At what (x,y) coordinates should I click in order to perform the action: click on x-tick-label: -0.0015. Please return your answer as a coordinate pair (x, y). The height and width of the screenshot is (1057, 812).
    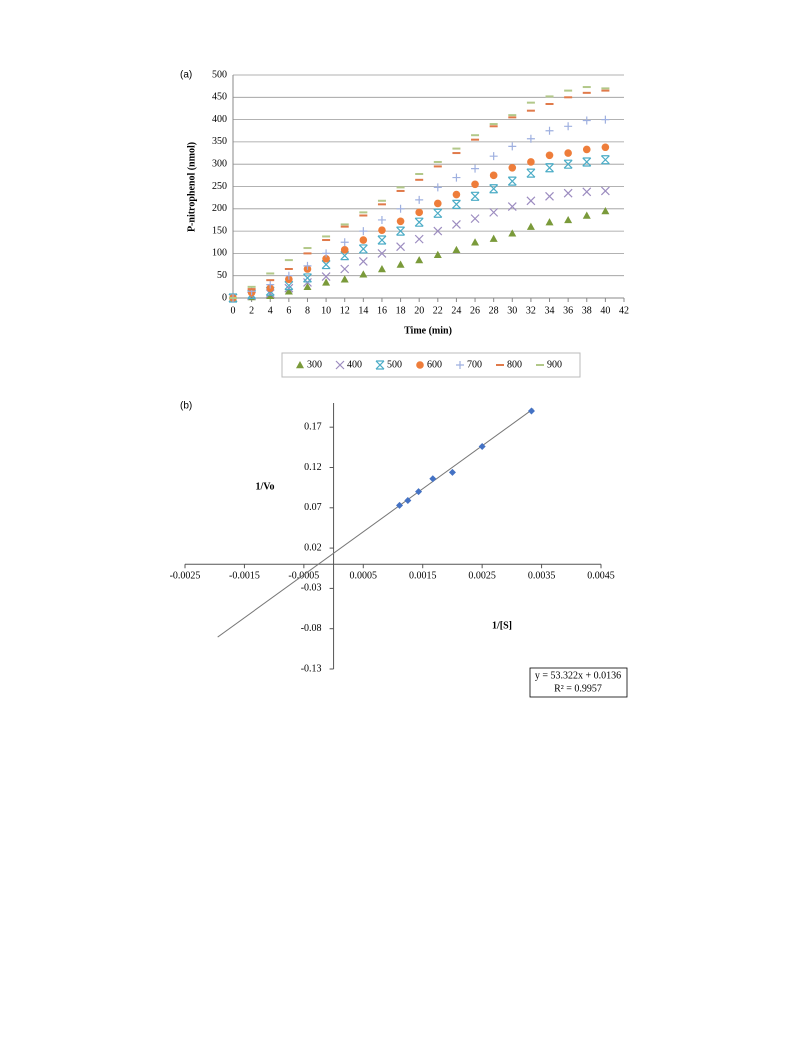
    Looking at the image, I should click on (244, 576).